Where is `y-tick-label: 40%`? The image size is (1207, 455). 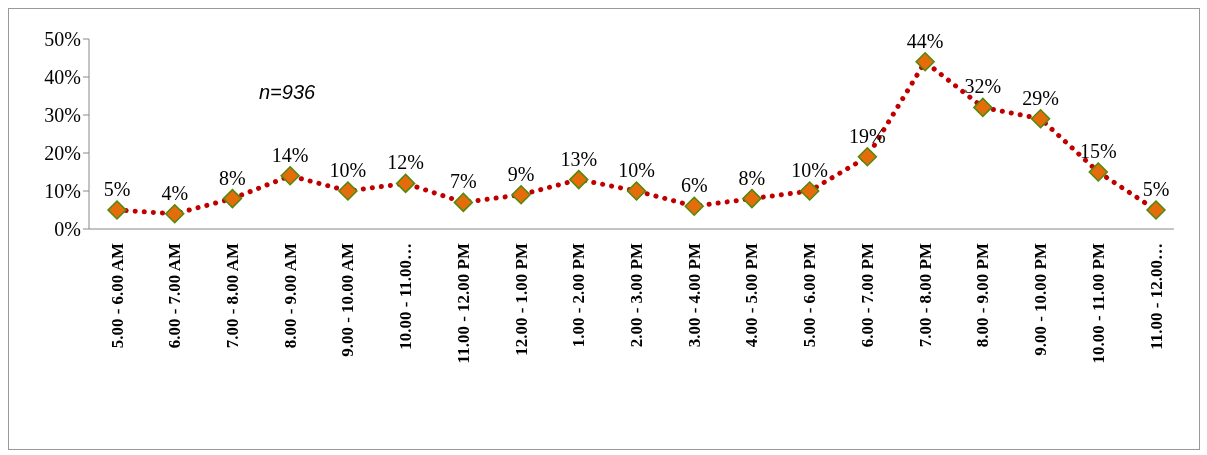
y-tick-label: 40% is located at coordinates (62, 77).